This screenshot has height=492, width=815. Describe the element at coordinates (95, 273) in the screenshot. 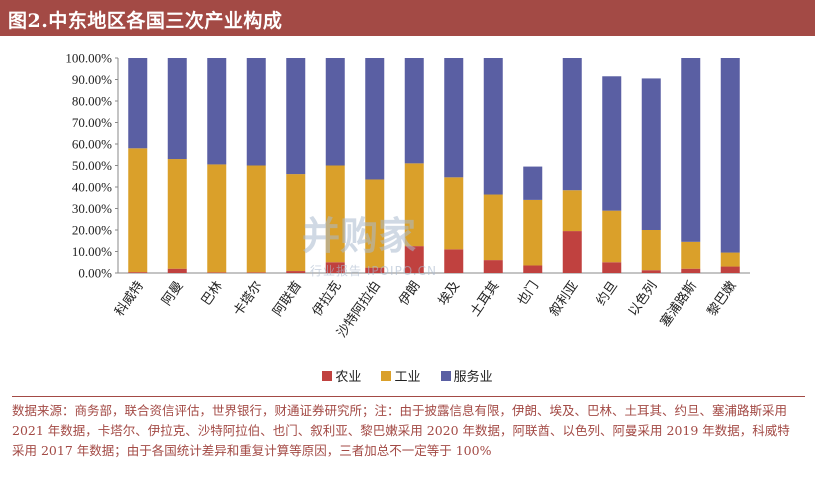

I see `y-tick-label: 0.00%` at that location.